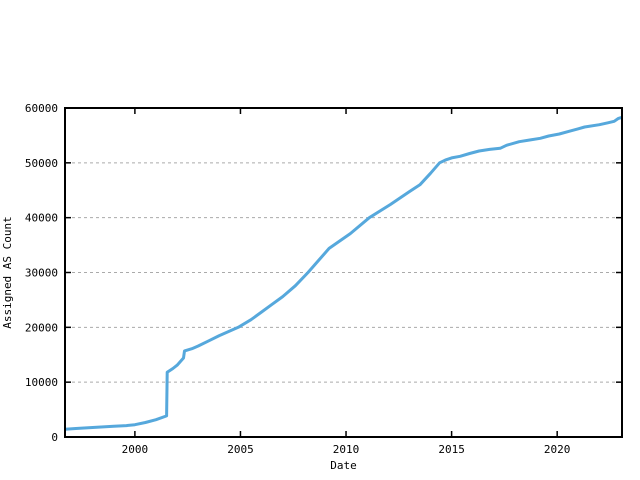 The width and height of the screenshot is (640, 480). What do you see at coordinates (346, 449) in the screenshot?
I see `x-tick-label: 2010` at bounding box center [346, 449].